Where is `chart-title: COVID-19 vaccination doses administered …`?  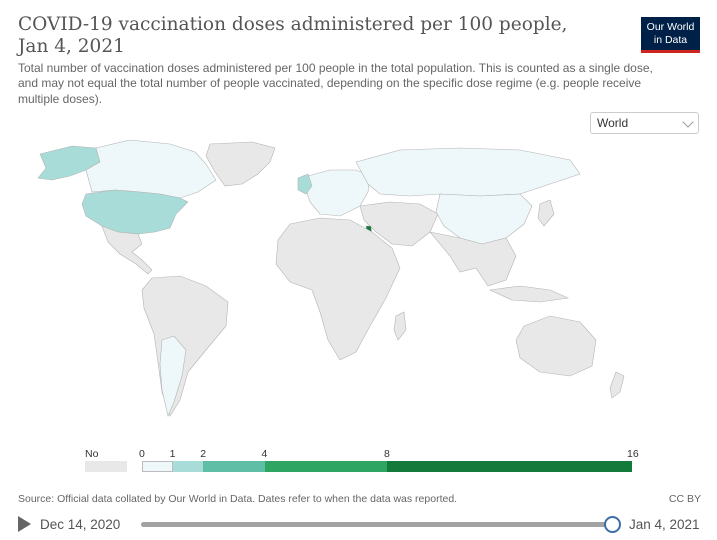 chart-title: COVID-19 vaccination doses administered … is located at coordinates (293, 35).